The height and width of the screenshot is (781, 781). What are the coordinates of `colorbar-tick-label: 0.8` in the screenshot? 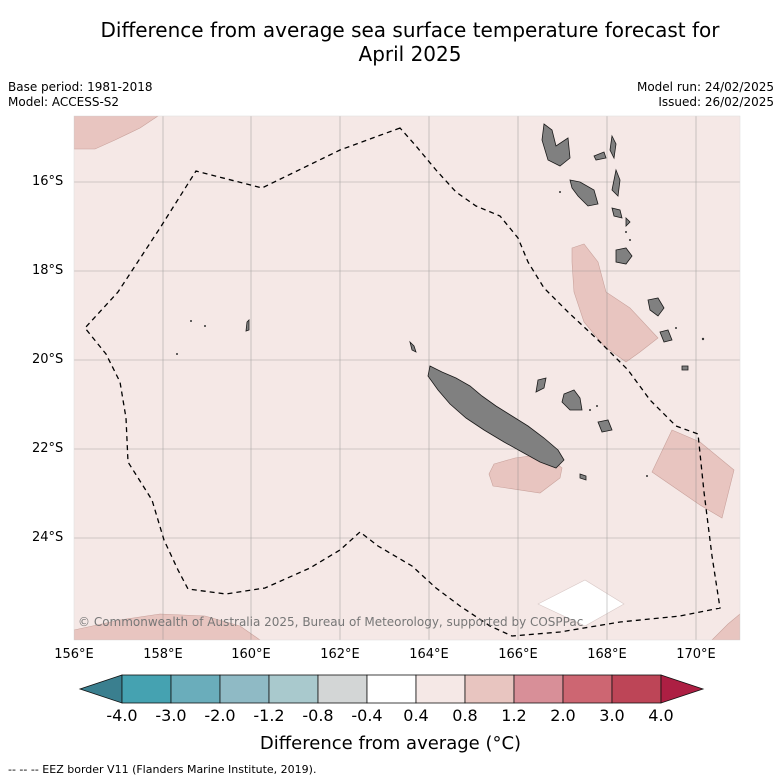 It's located at (465, 715).